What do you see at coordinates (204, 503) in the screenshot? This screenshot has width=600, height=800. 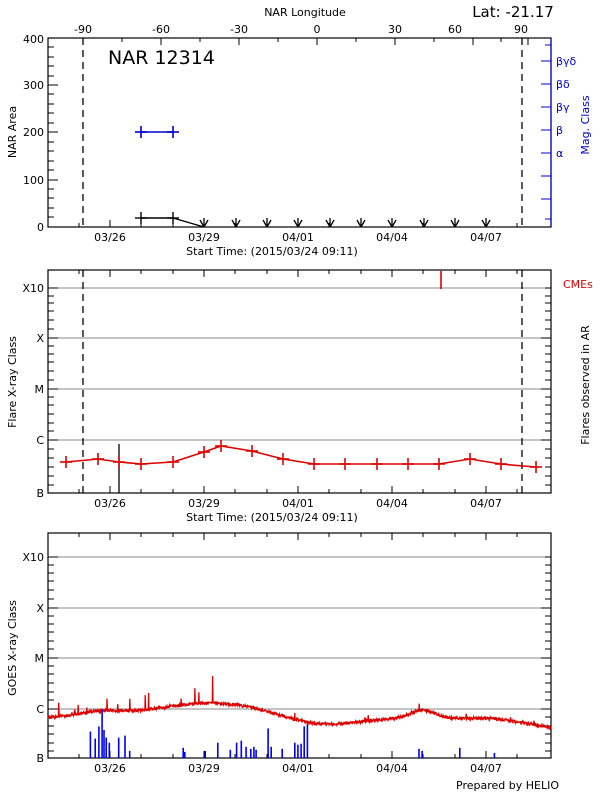 I see `date-tick-mid-1: 03/29` at bounding box center [204, 503].